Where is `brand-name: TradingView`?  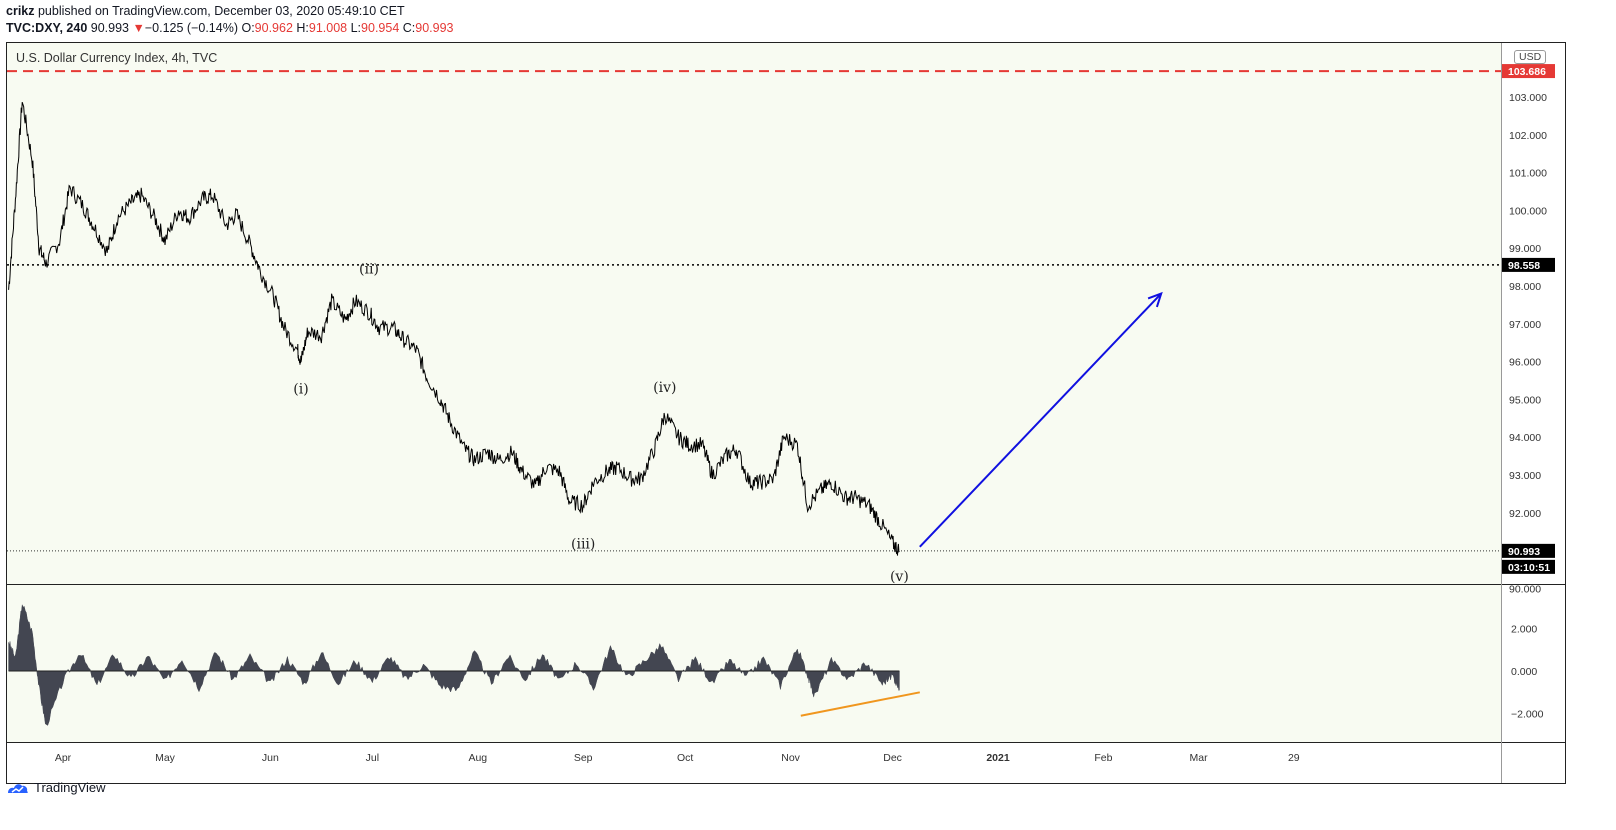
brand-name: TradingView is located at coordinates (70, 787).